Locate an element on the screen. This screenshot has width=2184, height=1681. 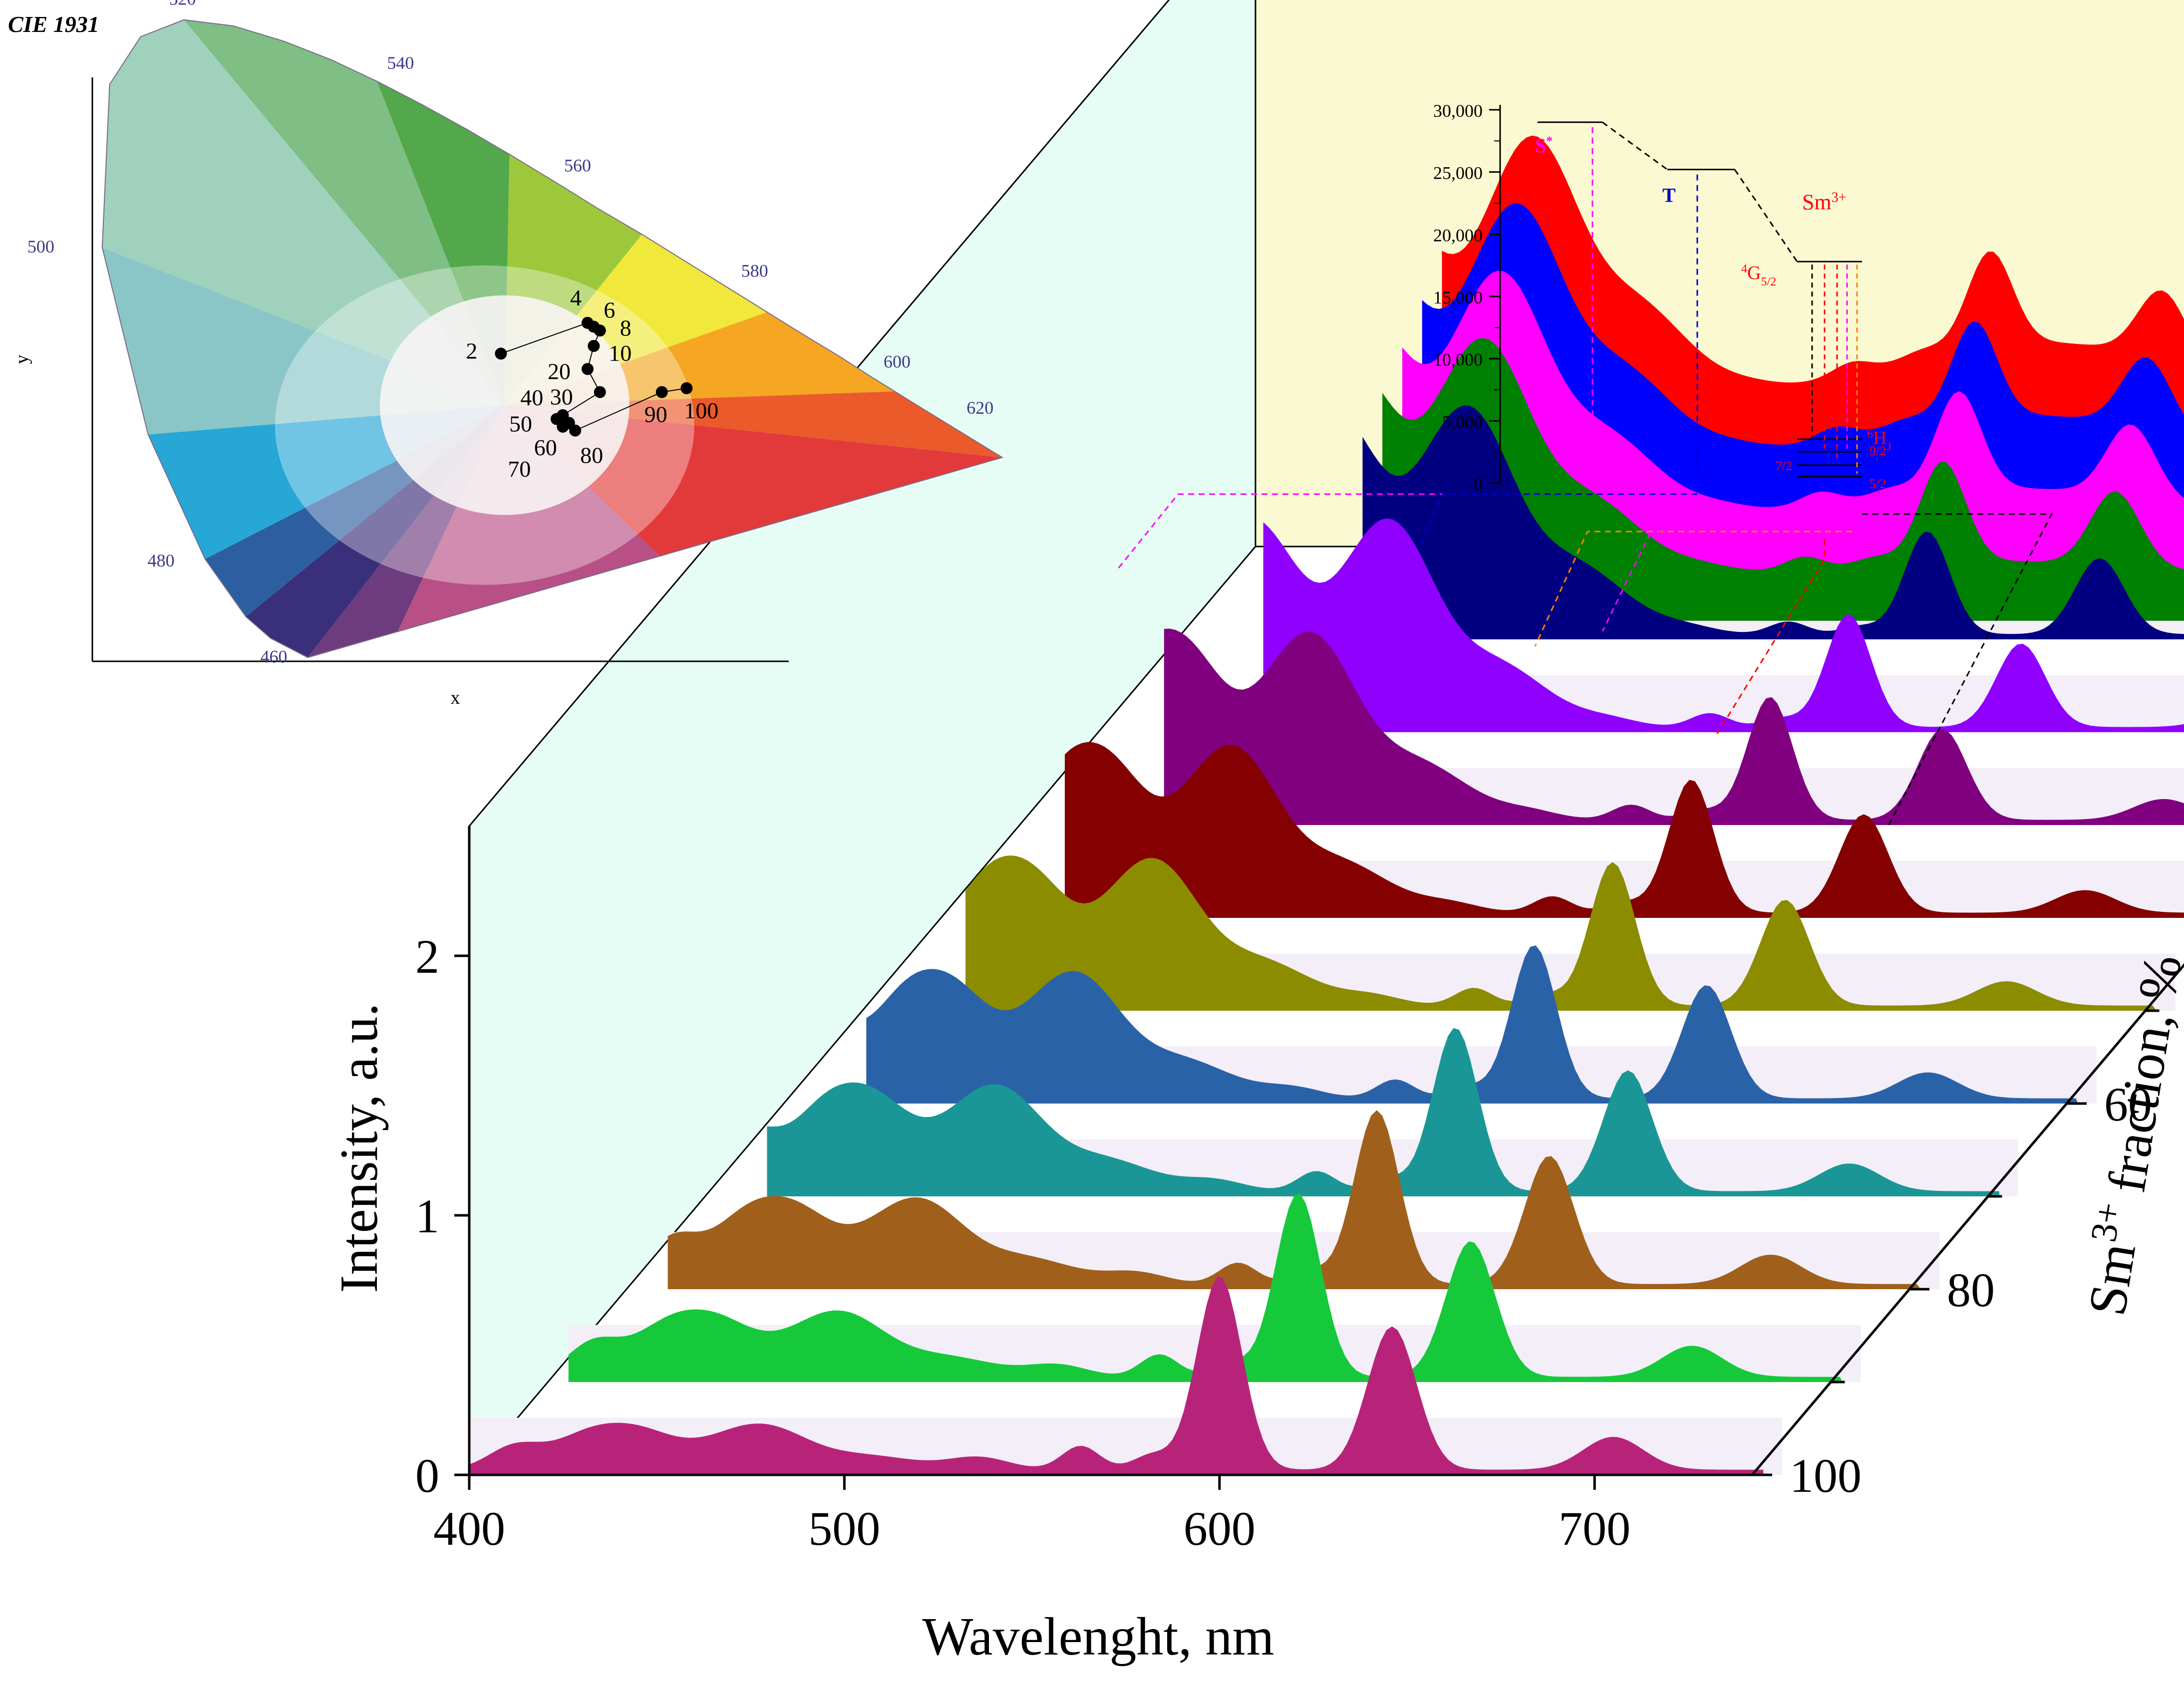
locus-label-560: 560 is located at coordinates (577, 165).